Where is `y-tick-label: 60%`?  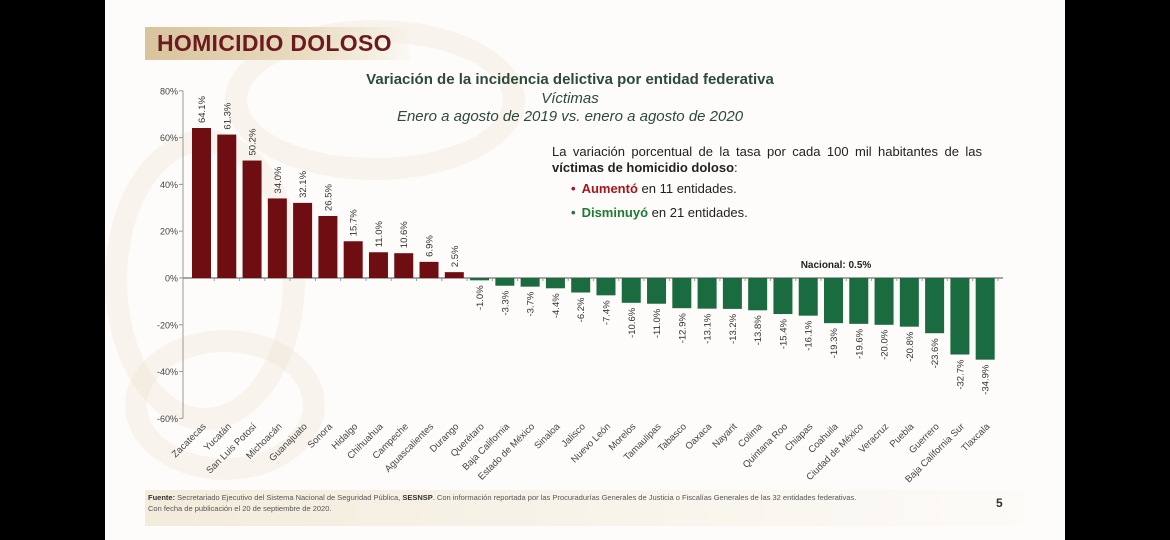
y-tick-label: 60% is located at coordinates (169, 138).